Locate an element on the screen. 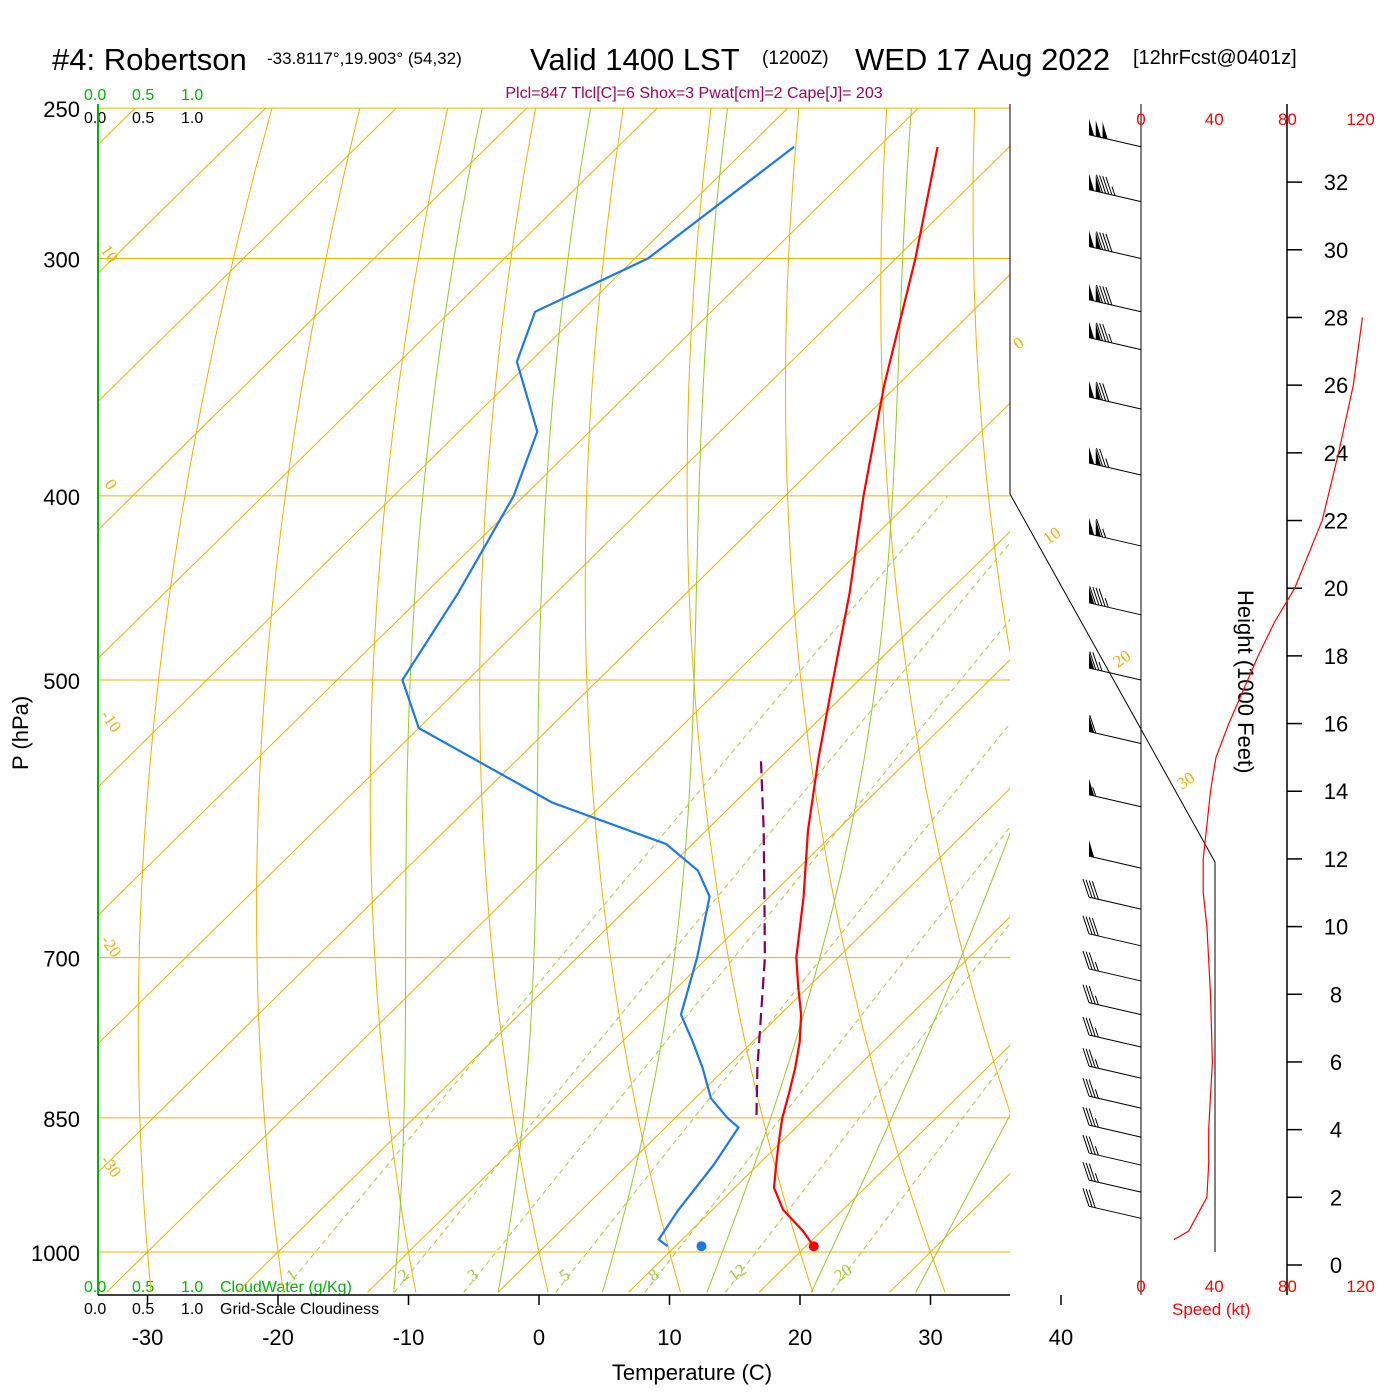 The width and height of the screenshot is (1400, 1400). cloud-scale-top-green-0: 0.0 is located at coordinates (95, 95).